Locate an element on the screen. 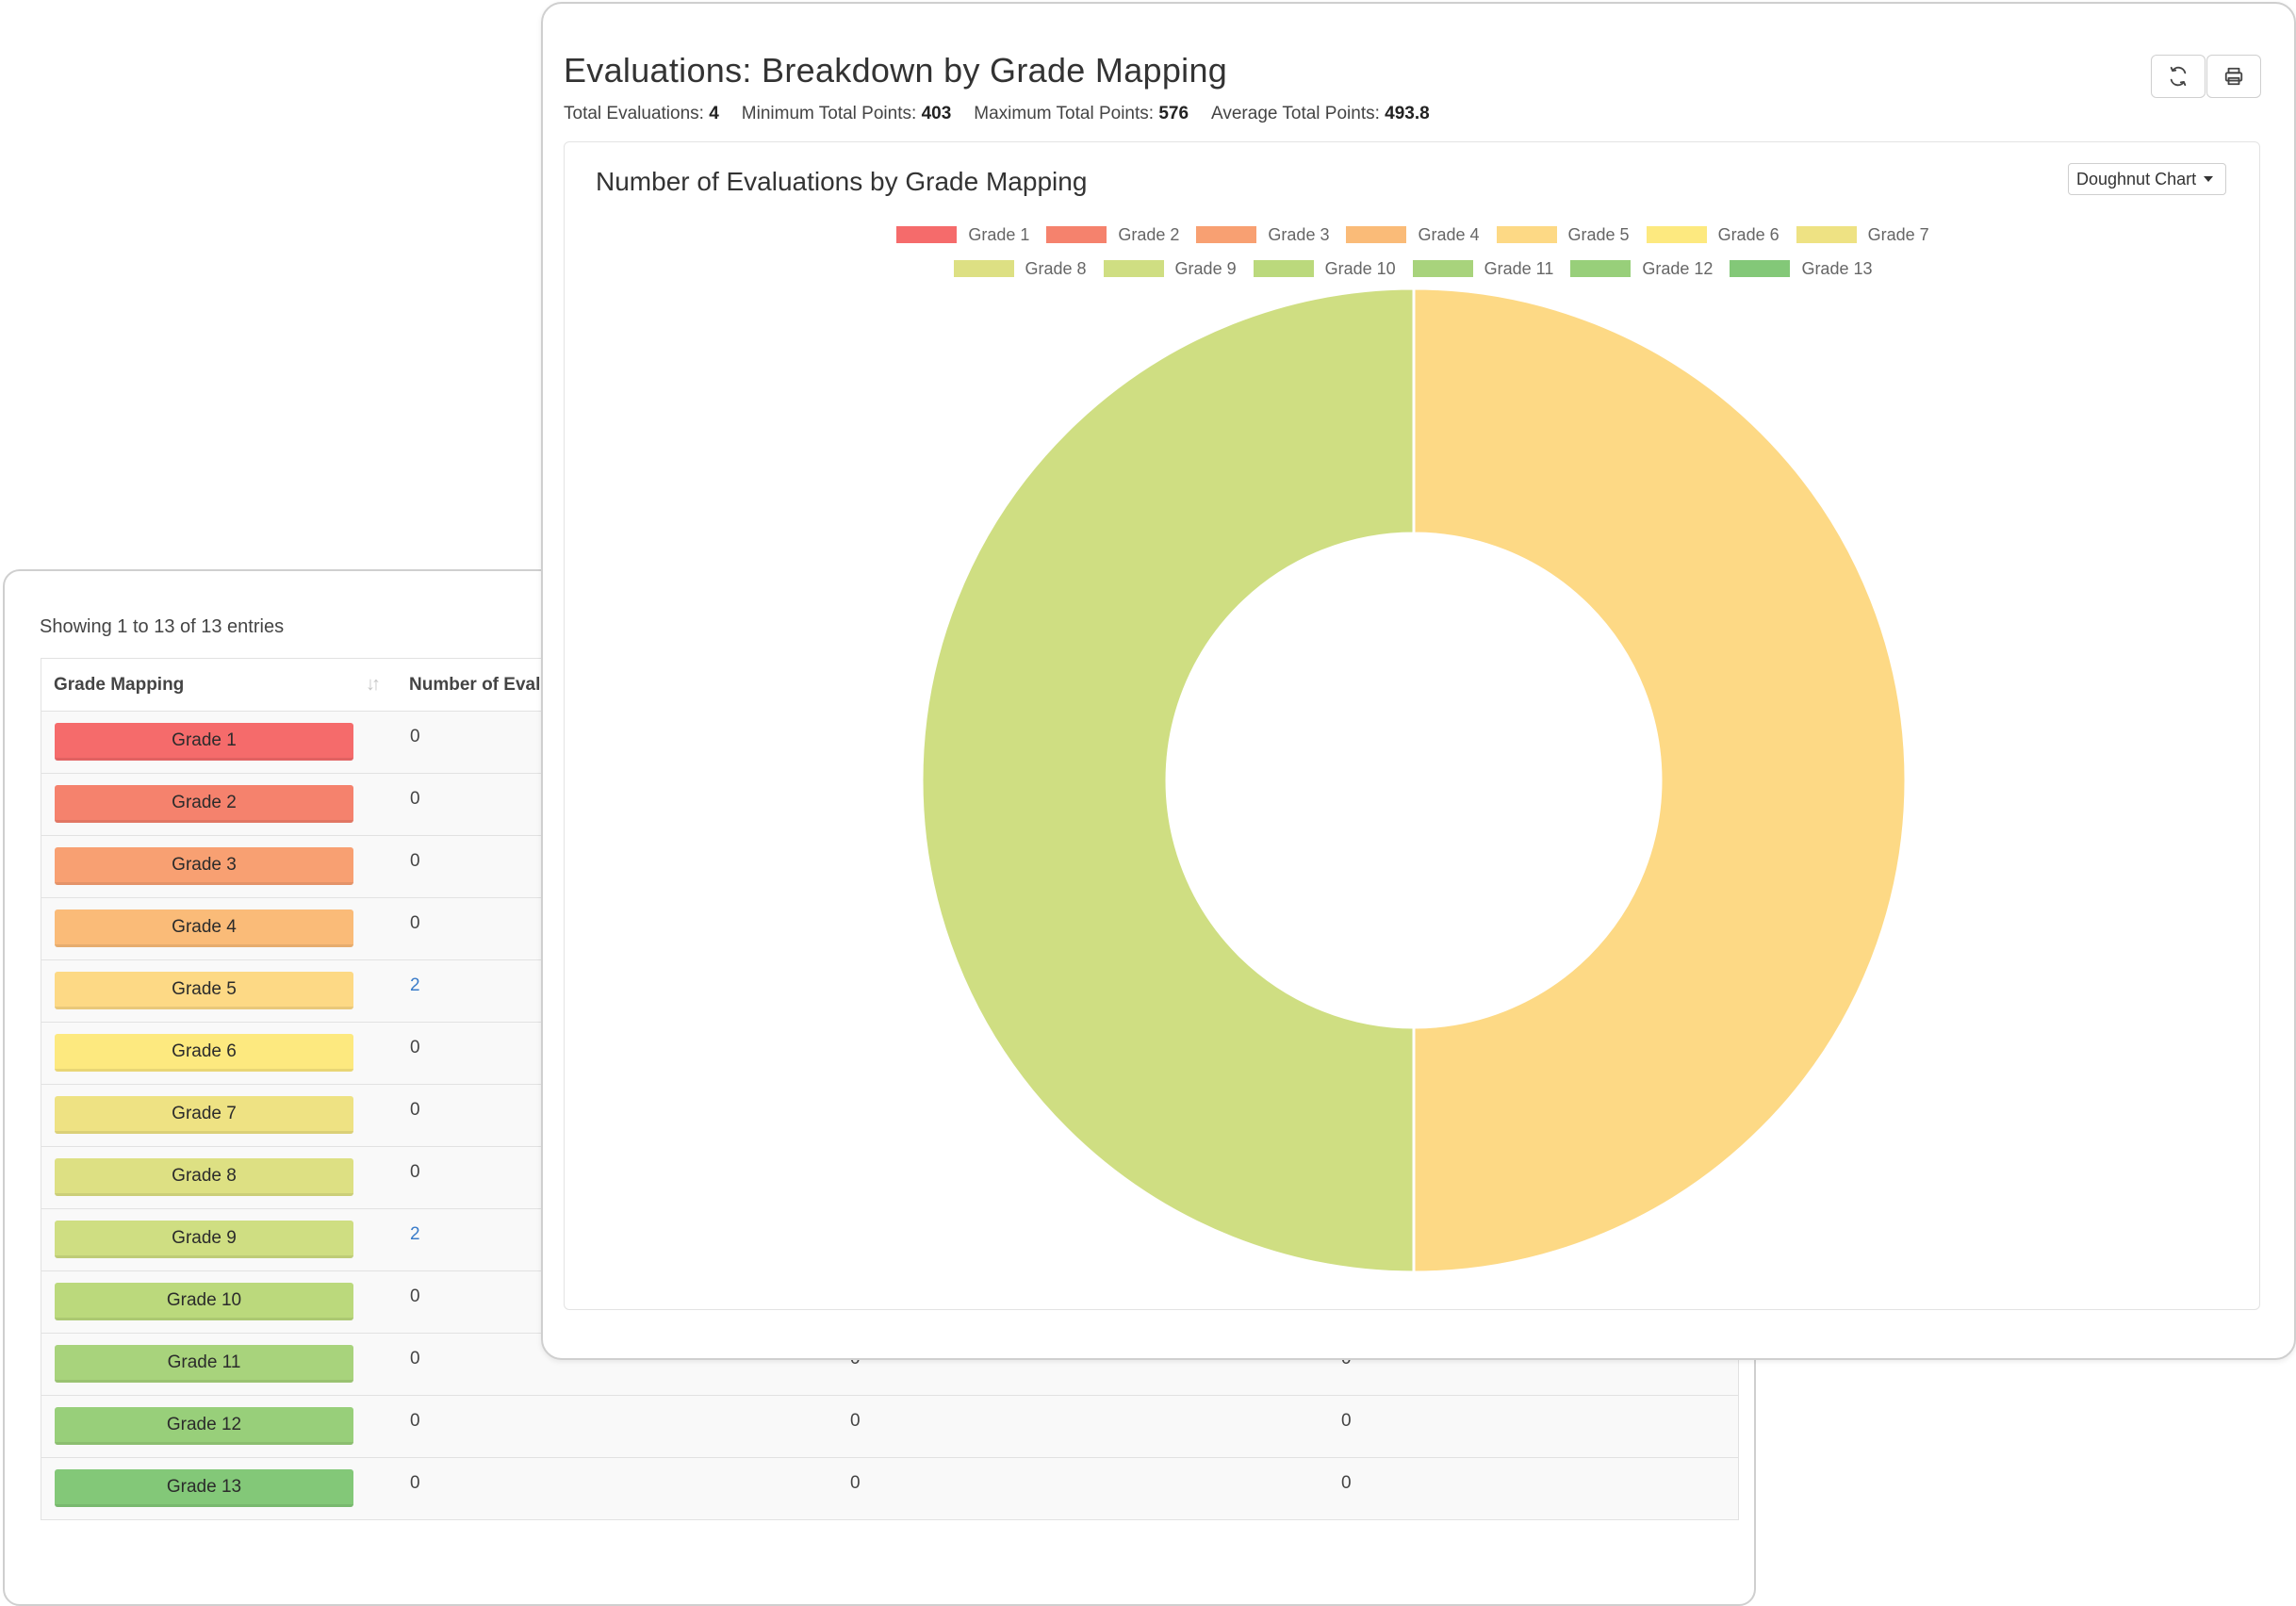 The image size is (2296, 1606). legend-label: Grade 13 is located at coordinates (1837, 268).